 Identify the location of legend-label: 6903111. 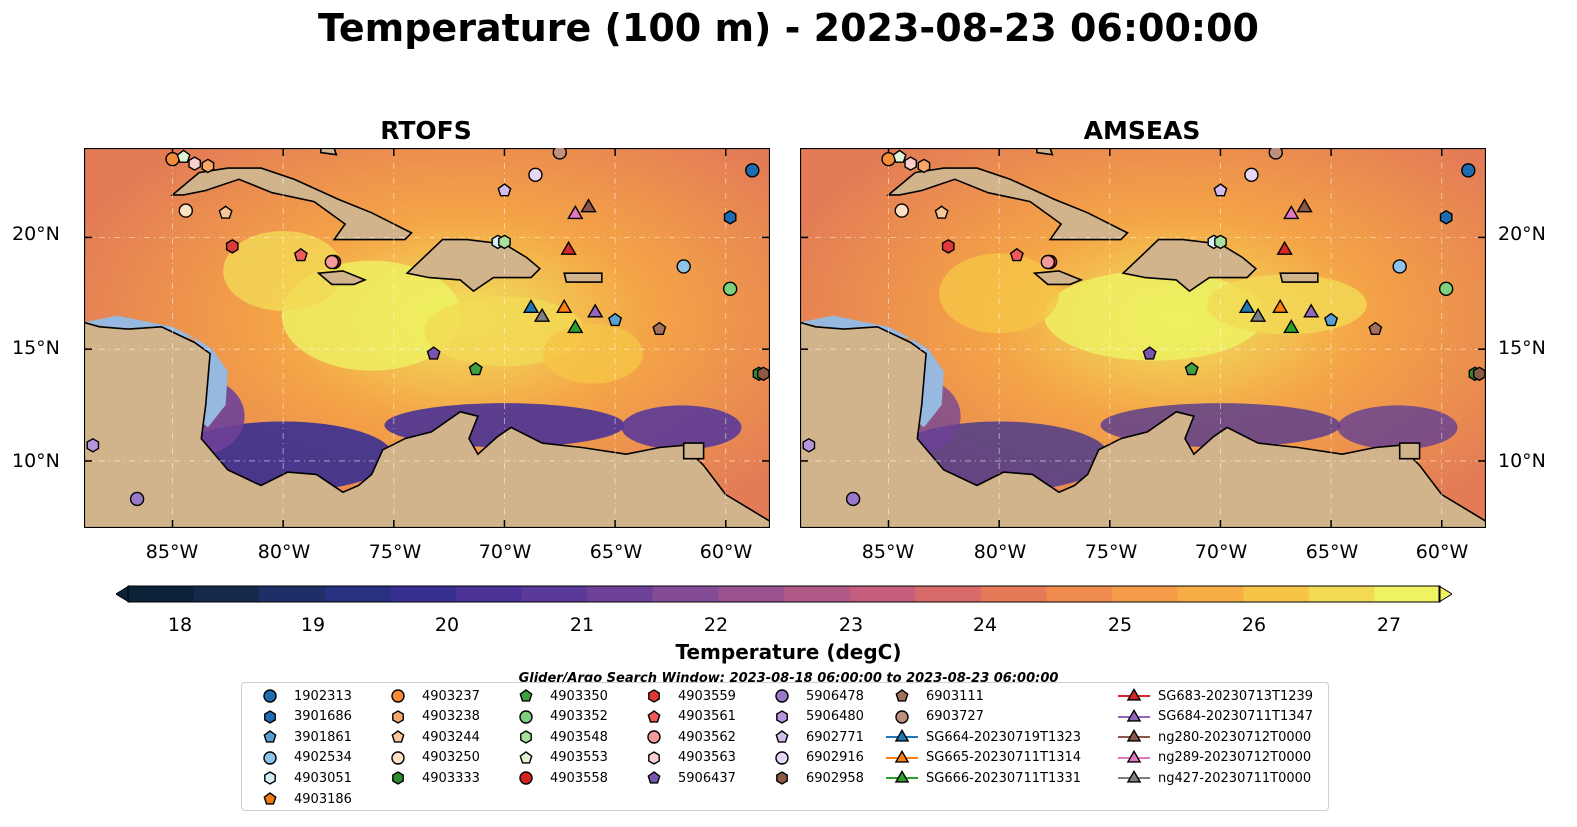
(955, 696).